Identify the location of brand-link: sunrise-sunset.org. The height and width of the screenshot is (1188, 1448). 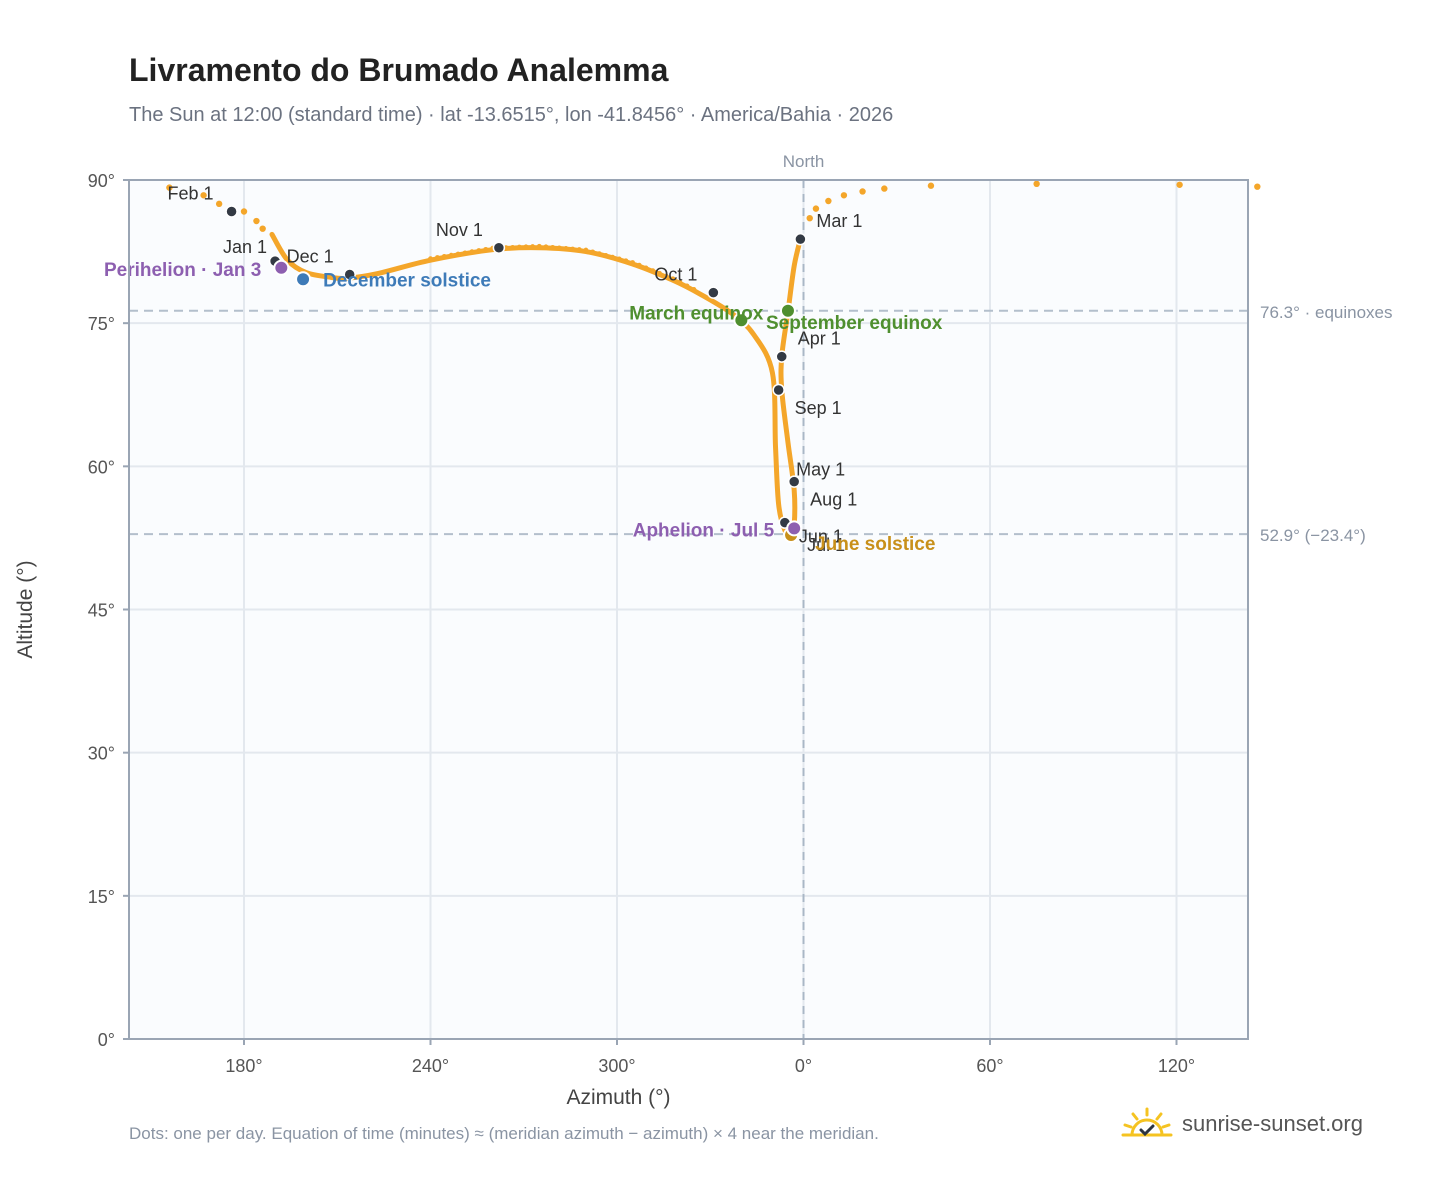
(1241, 1124).